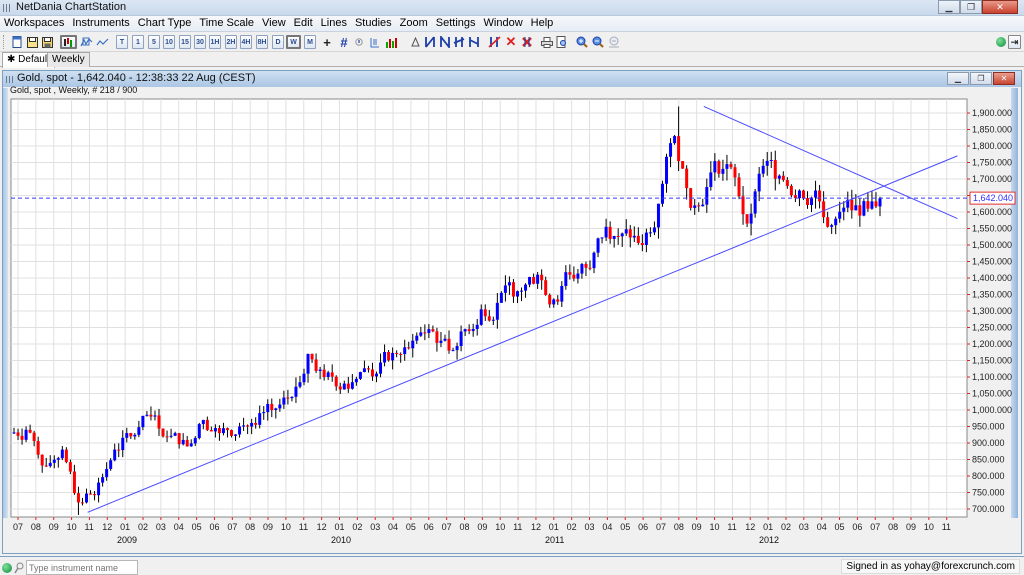 This screenshot has height=575, width=1024. Describe the element at coordinates (101, 23) in the screenshot. I see `menu-instruments: Instruments` at that location.